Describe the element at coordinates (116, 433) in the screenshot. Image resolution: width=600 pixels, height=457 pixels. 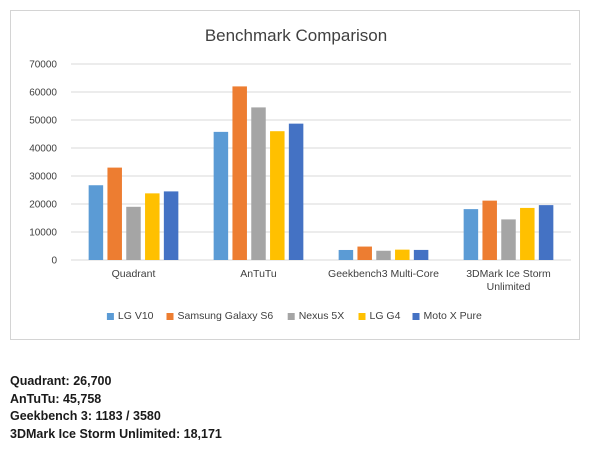
I see `note-3dmark: 3DMark Ice Storm Unlimited: 18,171` at that location.